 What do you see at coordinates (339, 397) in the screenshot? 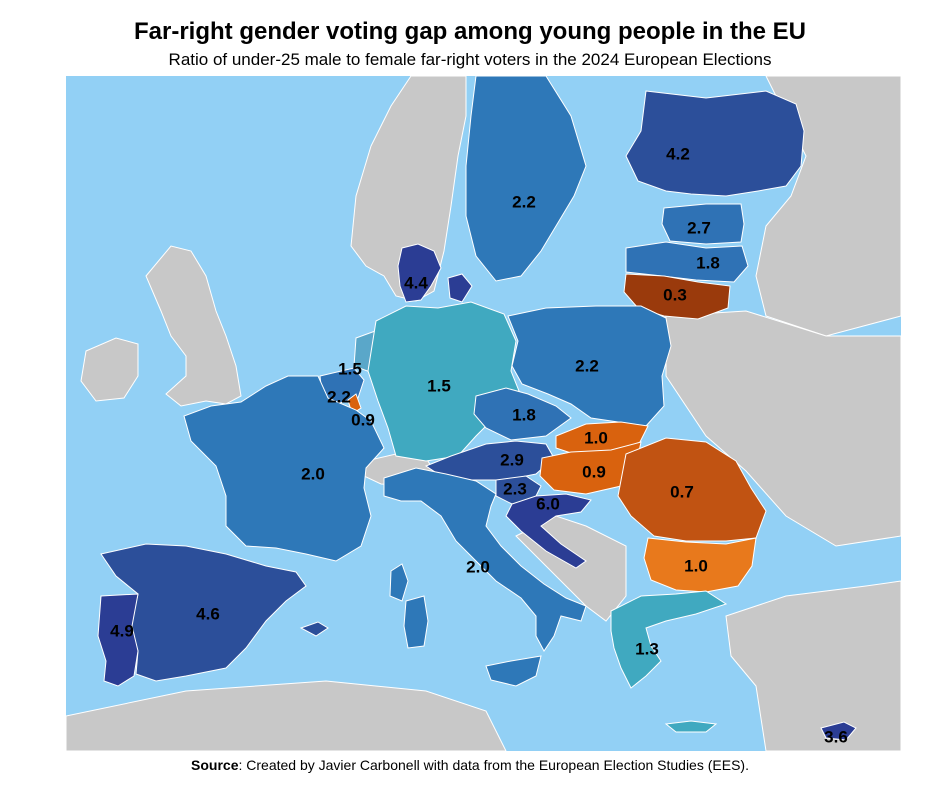
I see `value-label-belgium: 2.2` at bounding box center [339, 397].